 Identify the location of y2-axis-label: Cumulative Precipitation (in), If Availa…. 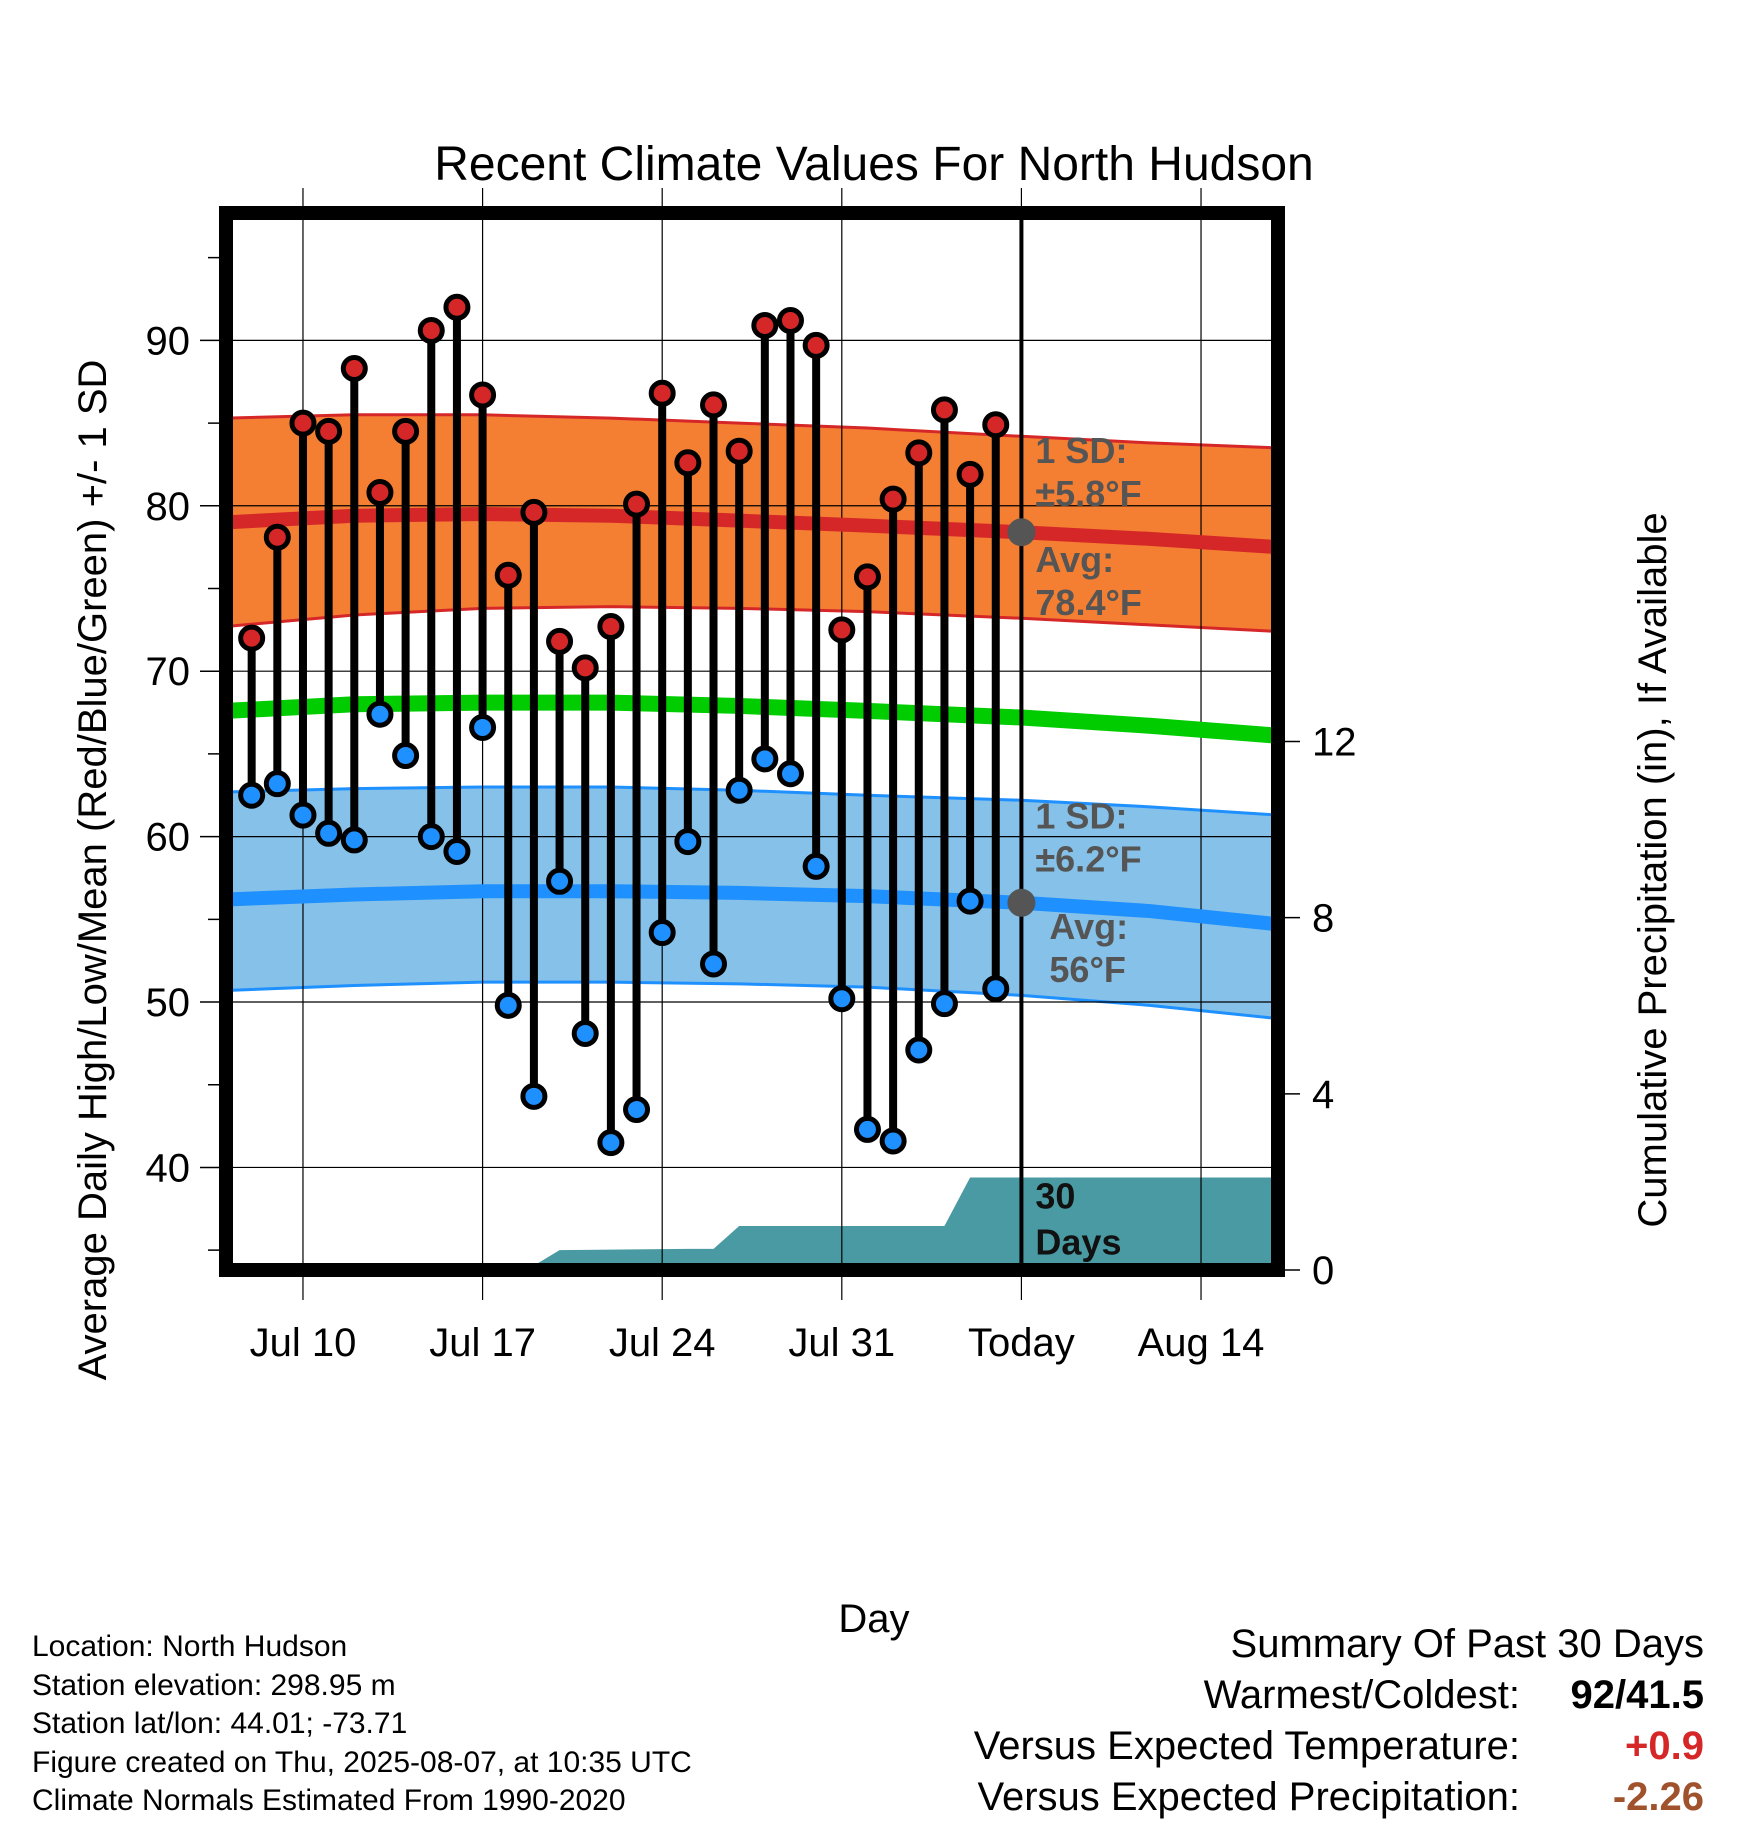
(1653, 869).